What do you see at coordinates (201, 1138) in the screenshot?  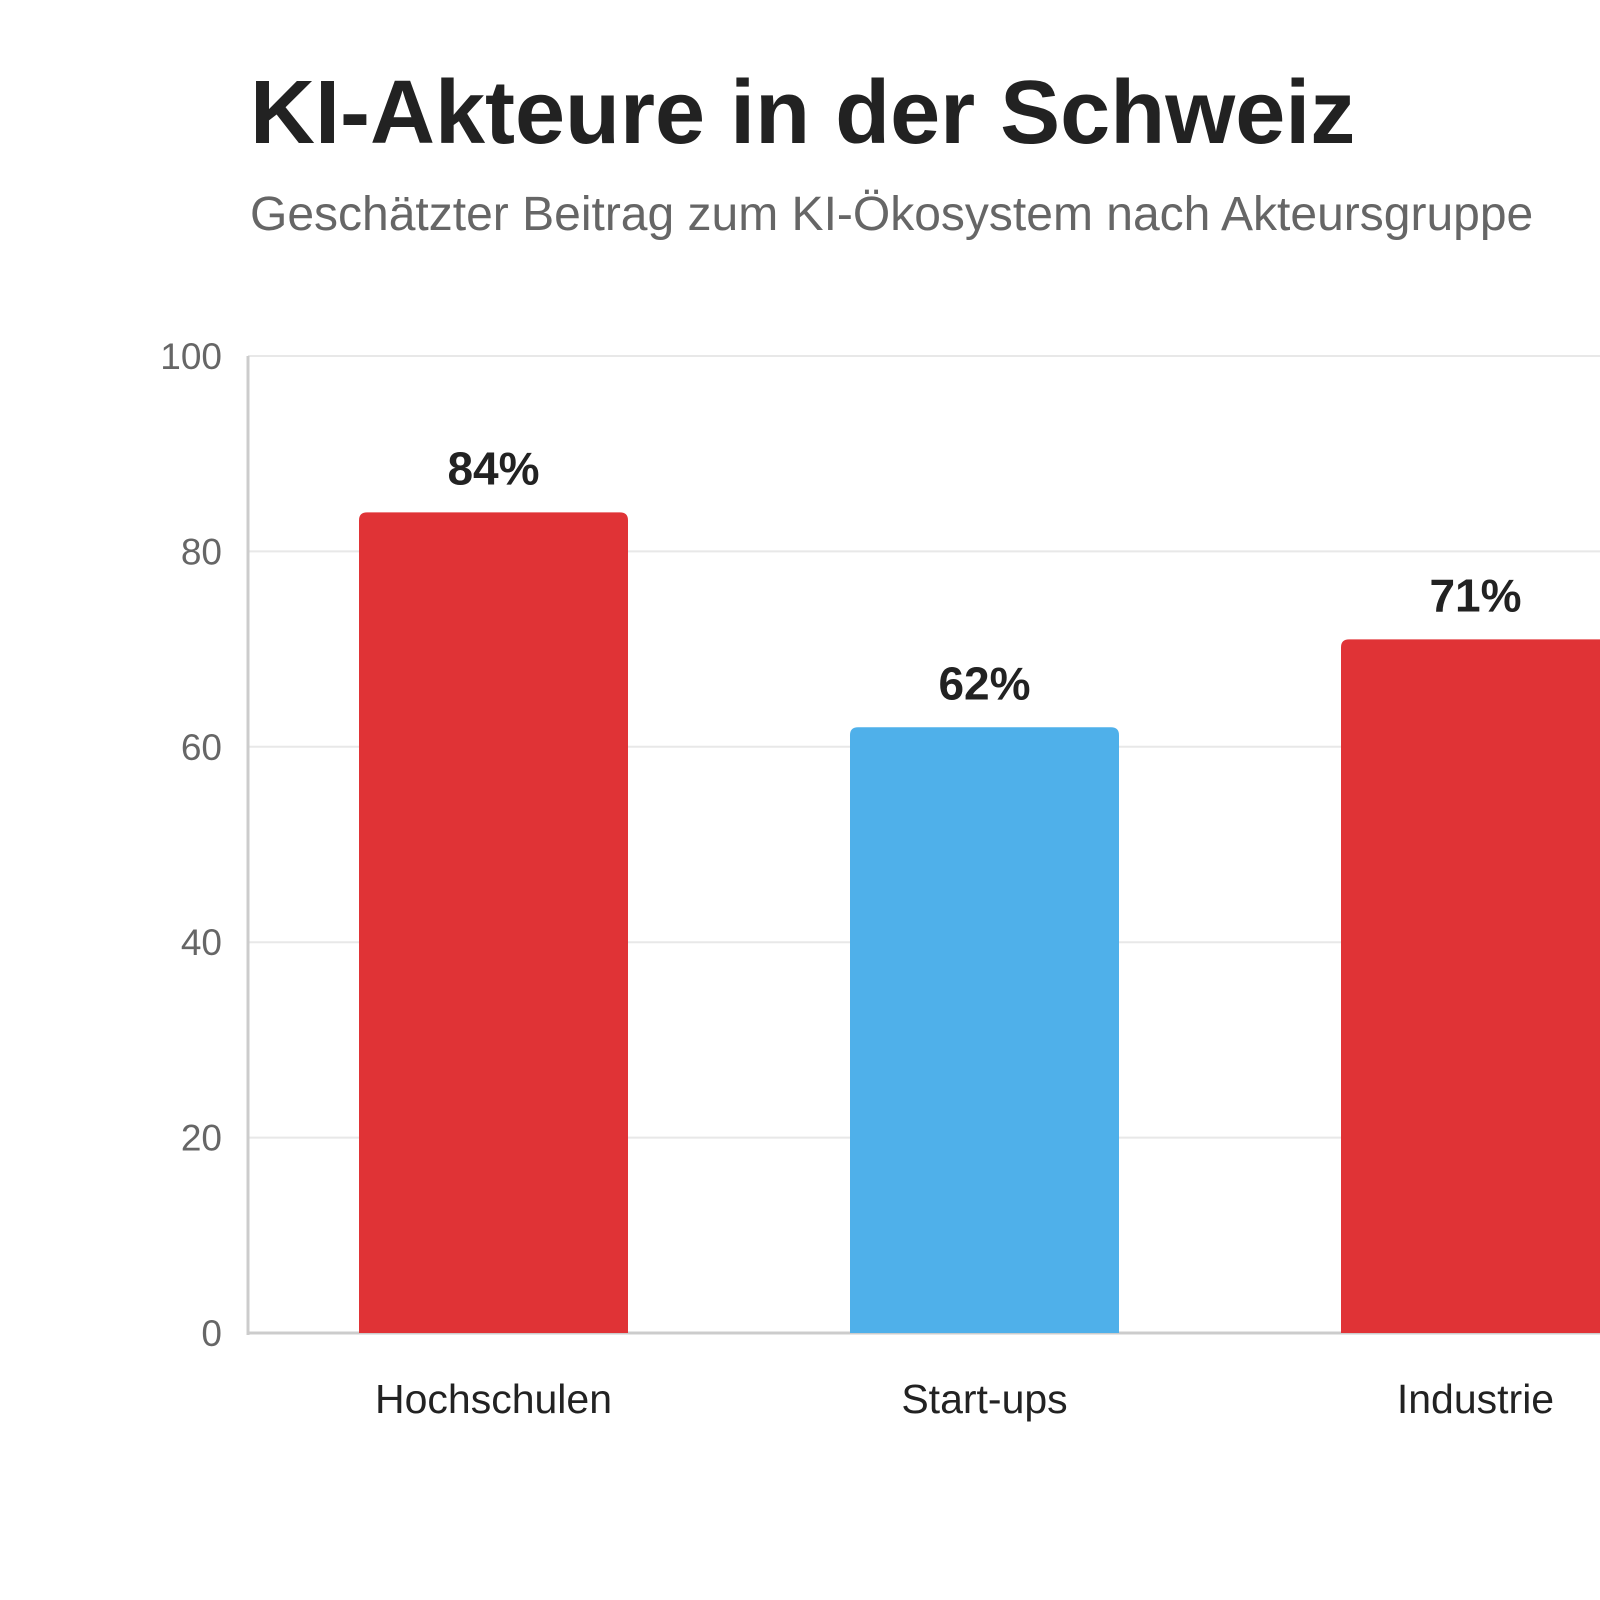 I see `y-tick-label: 20` at bounding box center [201, 1138].